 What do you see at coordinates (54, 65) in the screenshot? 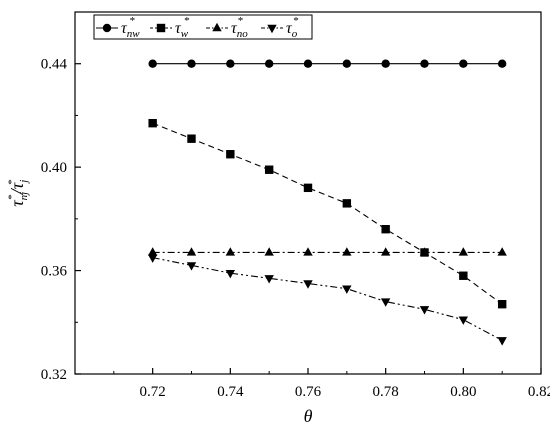
I see `y-tick-label: 0.44` at bounding box center [54, 65].